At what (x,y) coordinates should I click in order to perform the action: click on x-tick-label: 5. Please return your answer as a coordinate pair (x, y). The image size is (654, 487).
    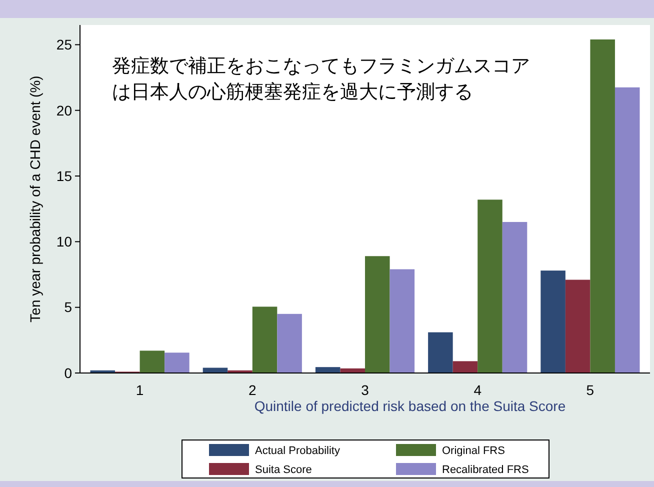
    Looking at the image, I should click on (590, 390).